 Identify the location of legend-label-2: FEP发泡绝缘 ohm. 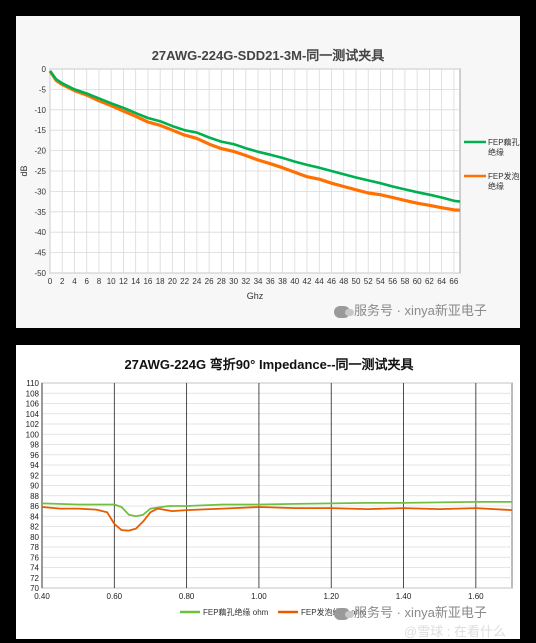
(334, 612).